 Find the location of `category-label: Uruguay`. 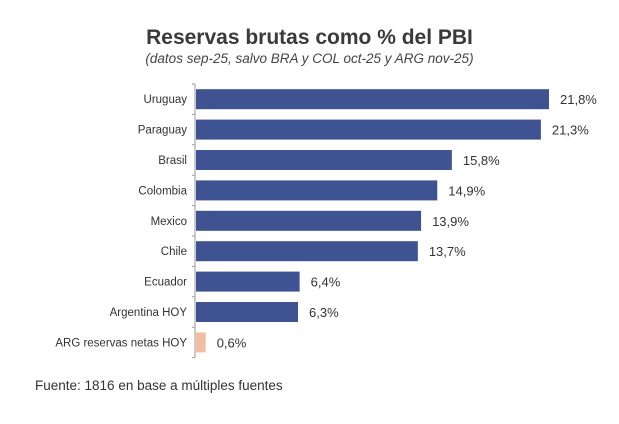

category-label: Uruguay is located at coordinates (166, 100).